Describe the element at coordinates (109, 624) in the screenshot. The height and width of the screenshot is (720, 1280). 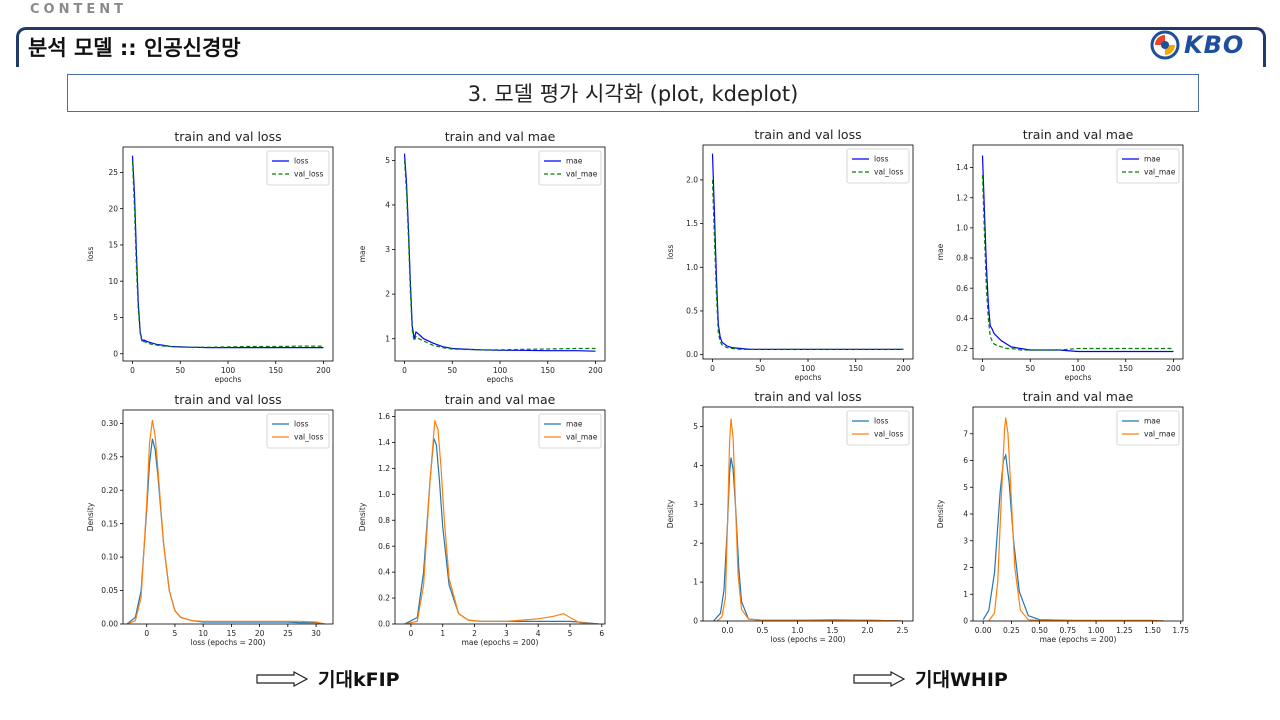
I see `y-tick-label: 0.00` at that location.